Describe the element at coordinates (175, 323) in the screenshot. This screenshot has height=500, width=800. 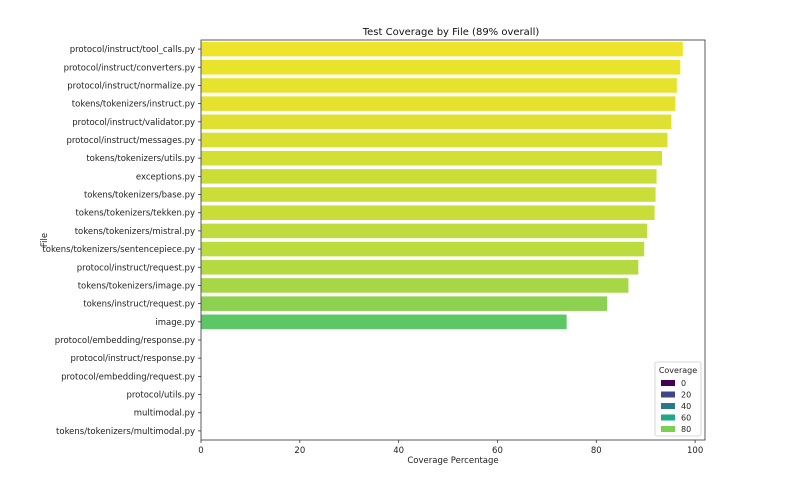
I see `y-tick-label: image.py` at that location.